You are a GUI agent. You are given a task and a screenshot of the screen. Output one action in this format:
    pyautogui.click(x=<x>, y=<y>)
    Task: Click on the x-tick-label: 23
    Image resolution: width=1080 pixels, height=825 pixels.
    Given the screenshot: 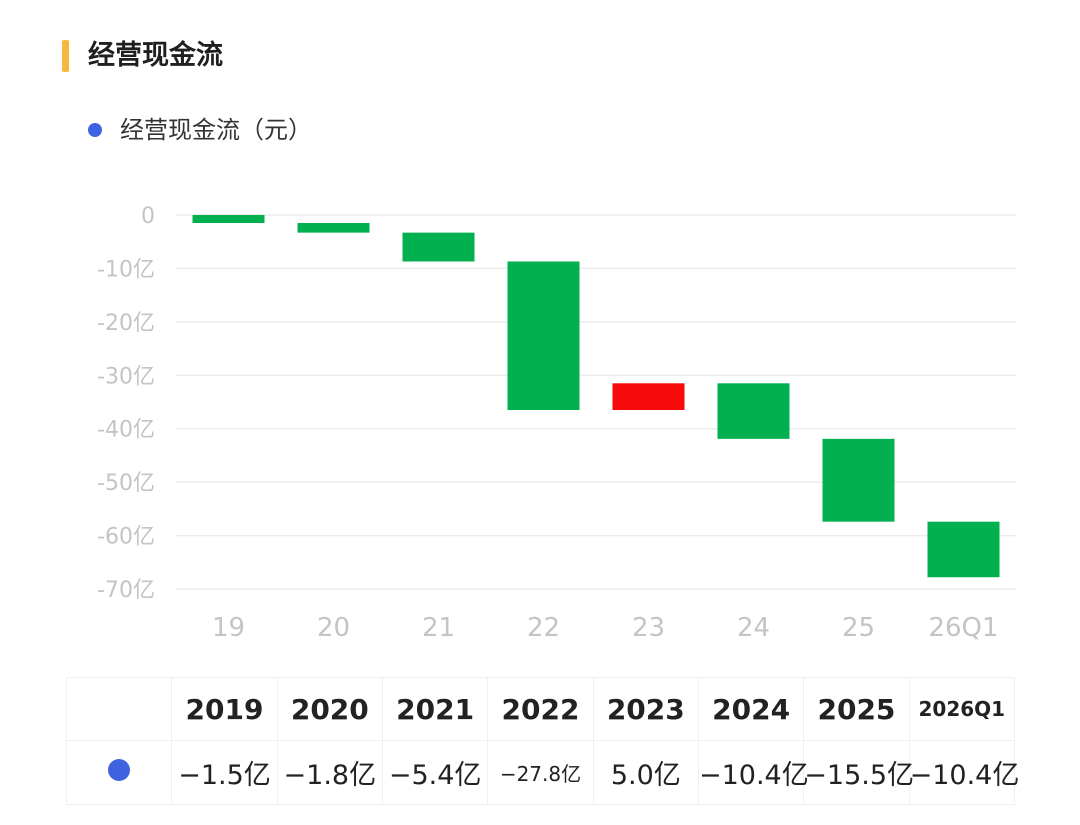 What is the action you would take?
    pyautogui.click(x=648, y=628)
    